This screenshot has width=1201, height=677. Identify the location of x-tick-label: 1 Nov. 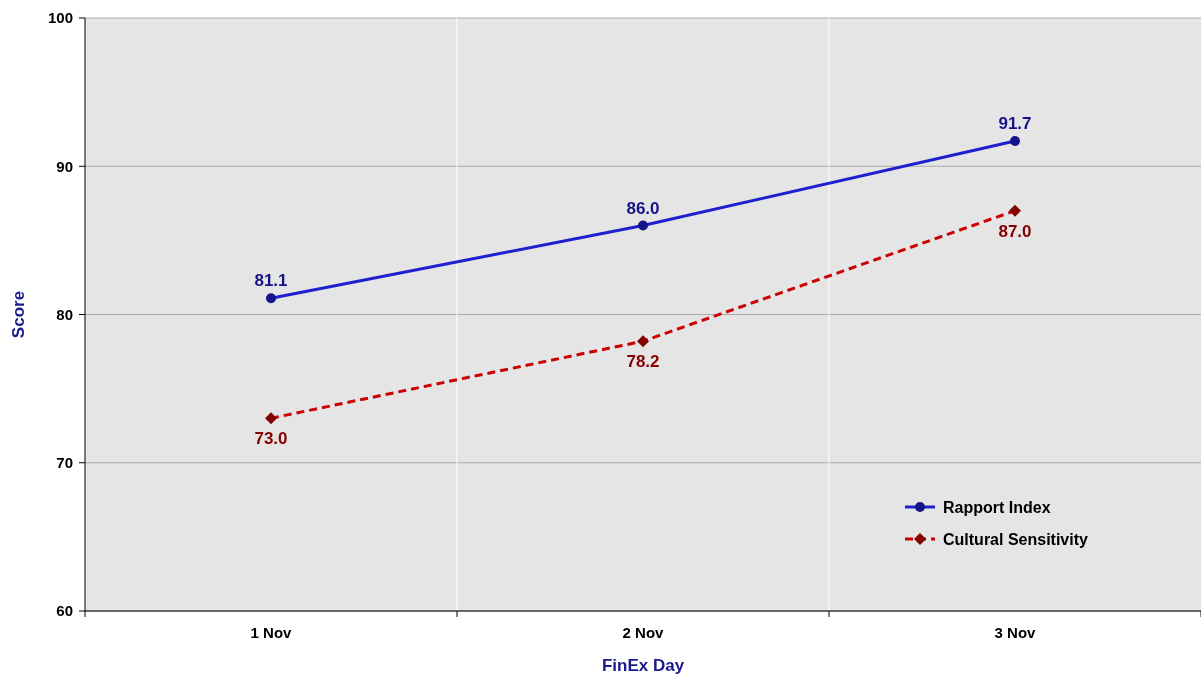
(271, 632).